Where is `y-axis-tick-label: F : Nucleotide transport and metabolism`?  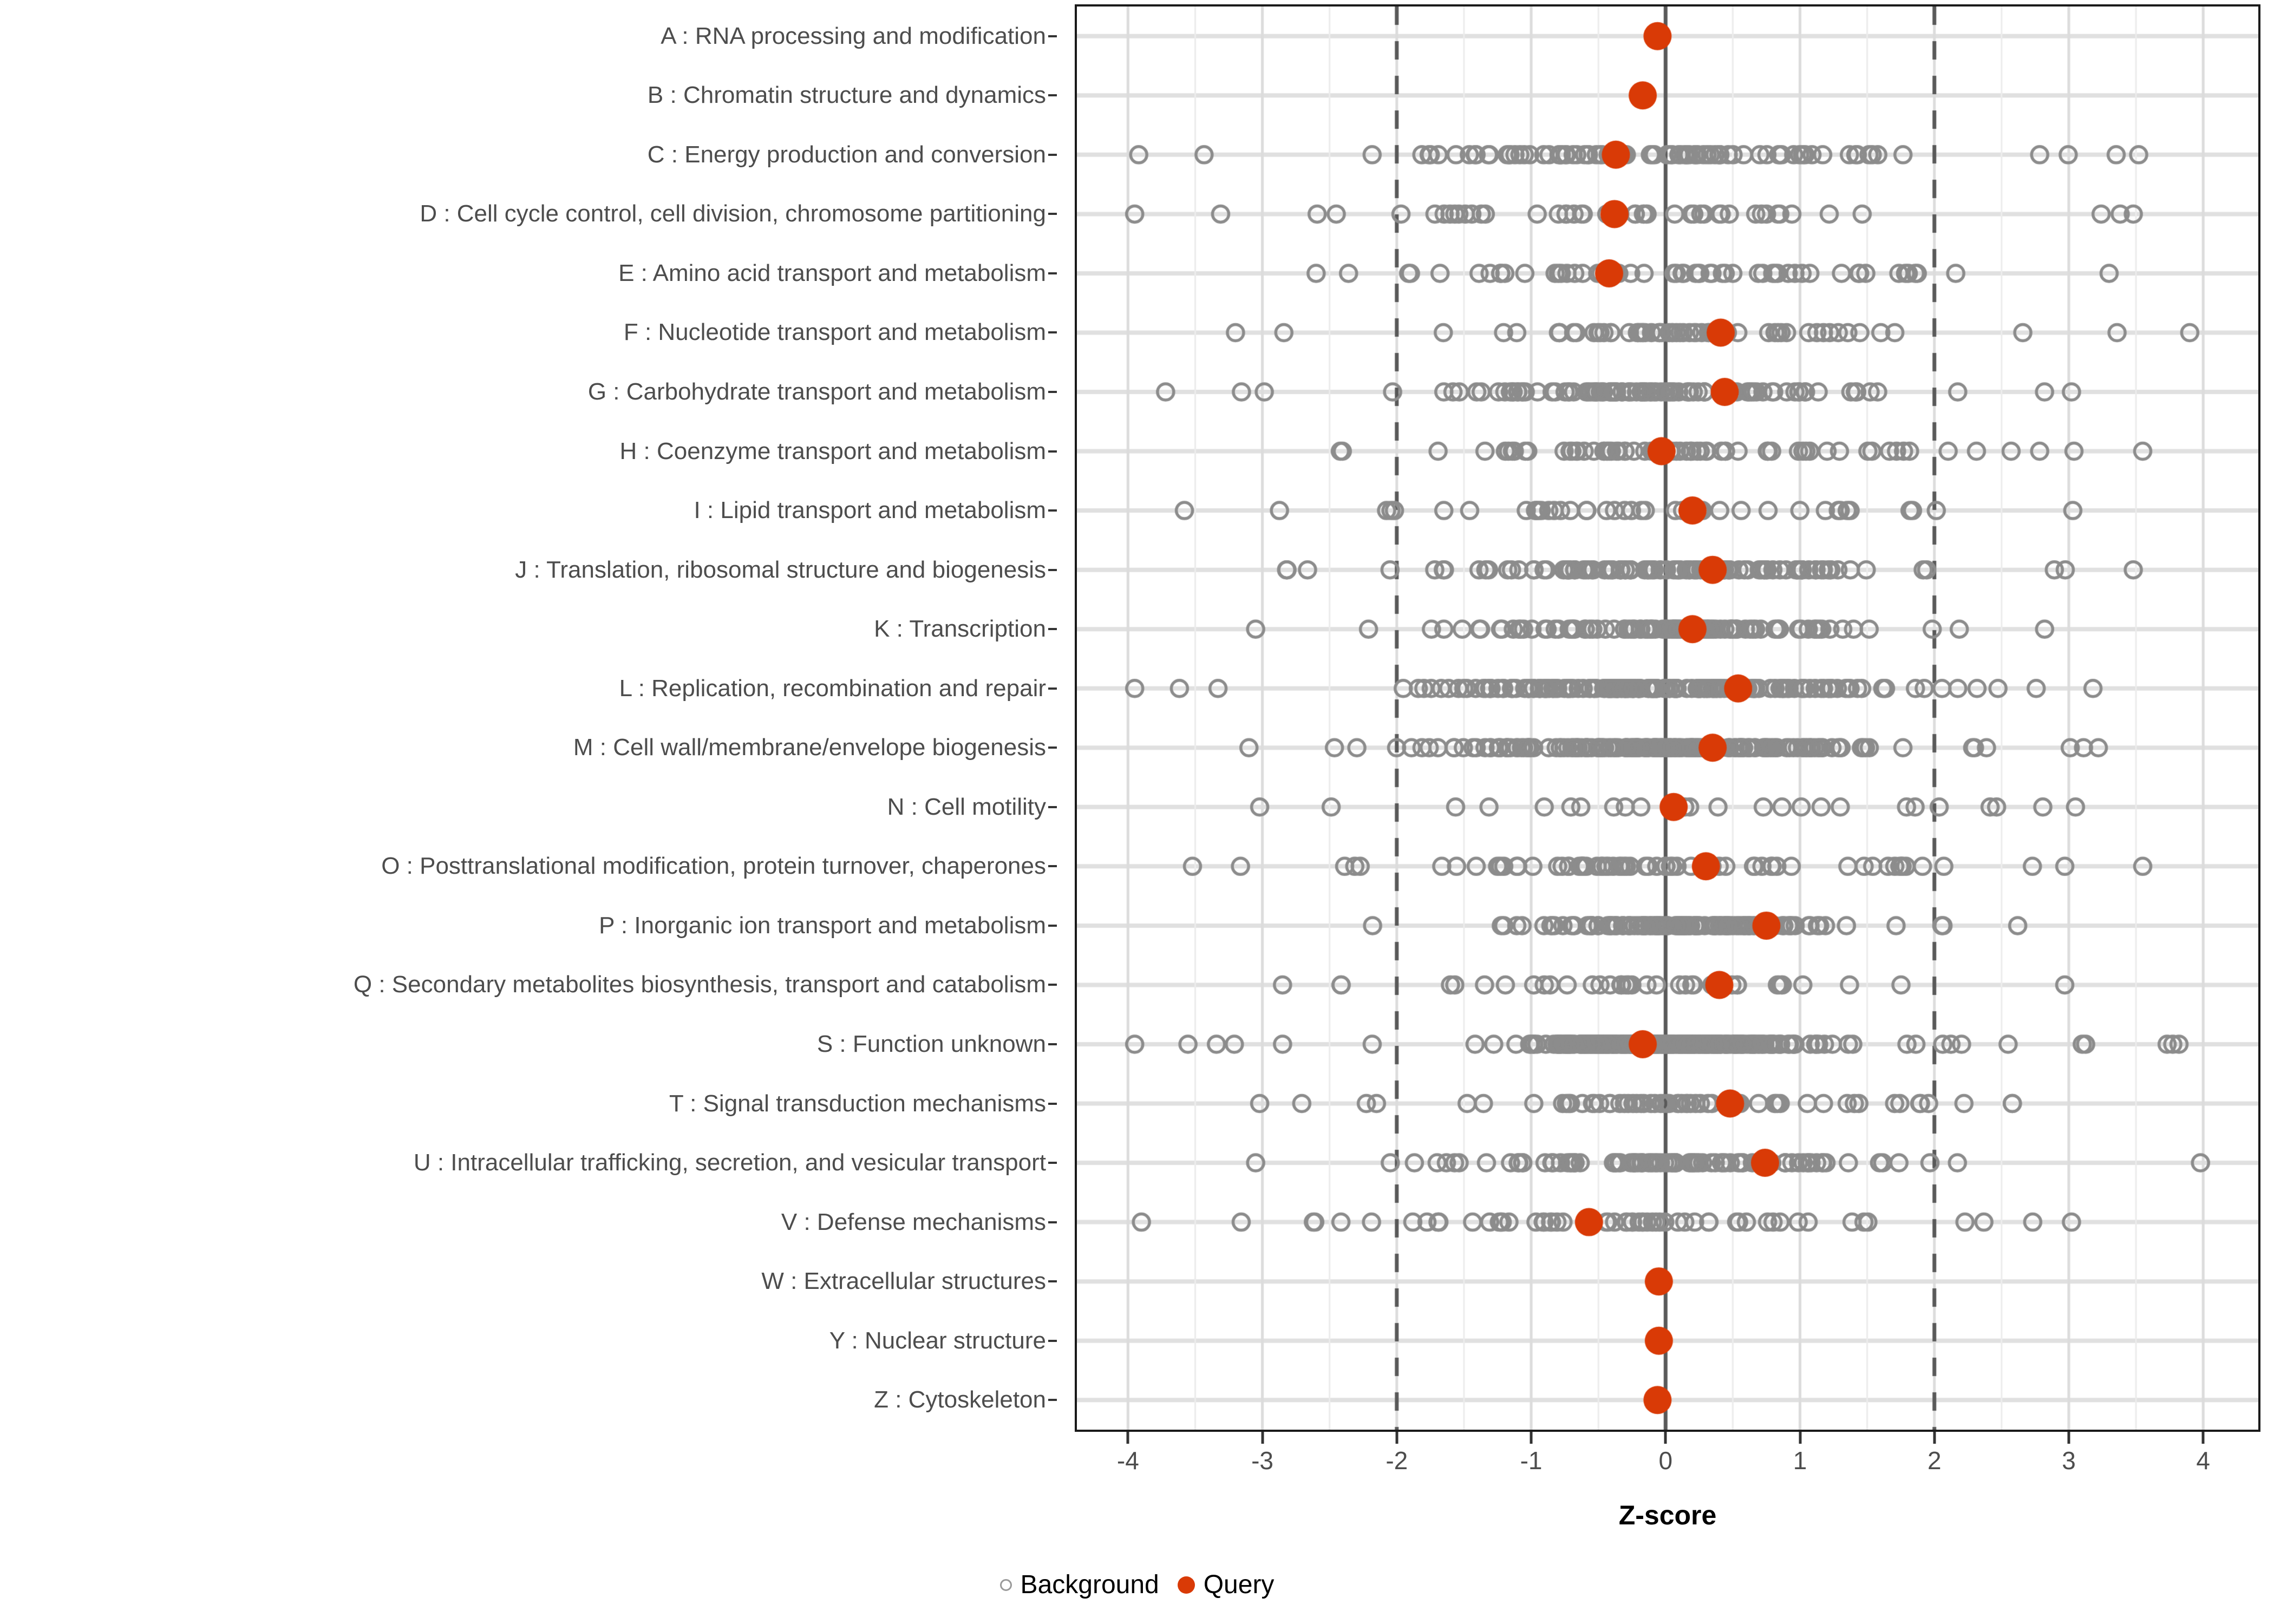 y-axis-tick-label: F : Nucleotide transport and metabolism is located at coordinates (835, 332).